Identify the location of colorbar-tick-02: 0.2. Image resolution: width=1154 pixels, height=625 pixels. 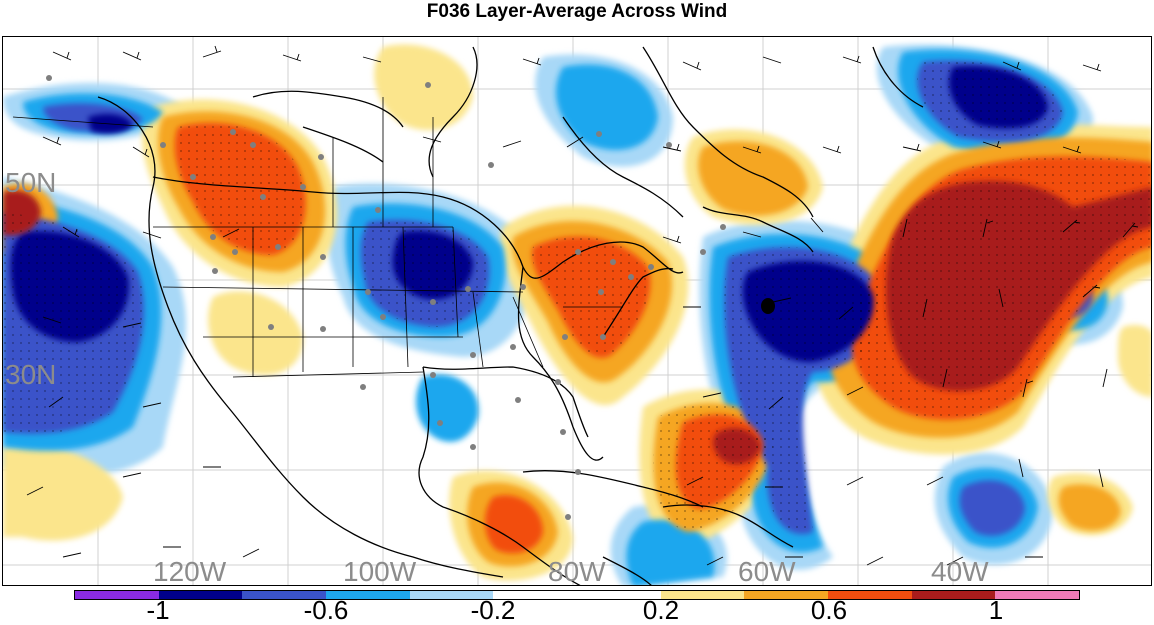
(661, 610).